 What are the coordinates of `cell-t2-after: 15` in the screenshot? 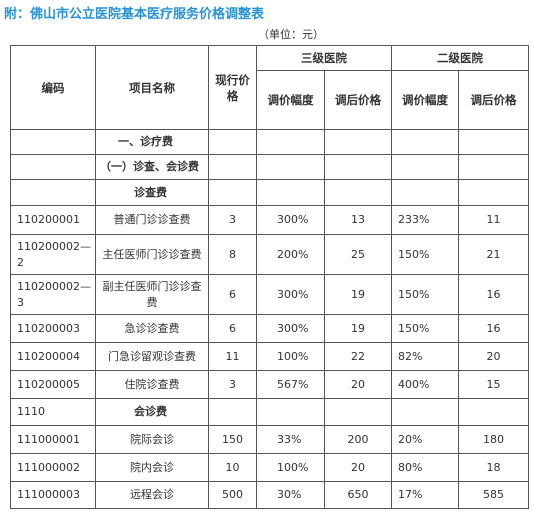 It's located at (493, 384).